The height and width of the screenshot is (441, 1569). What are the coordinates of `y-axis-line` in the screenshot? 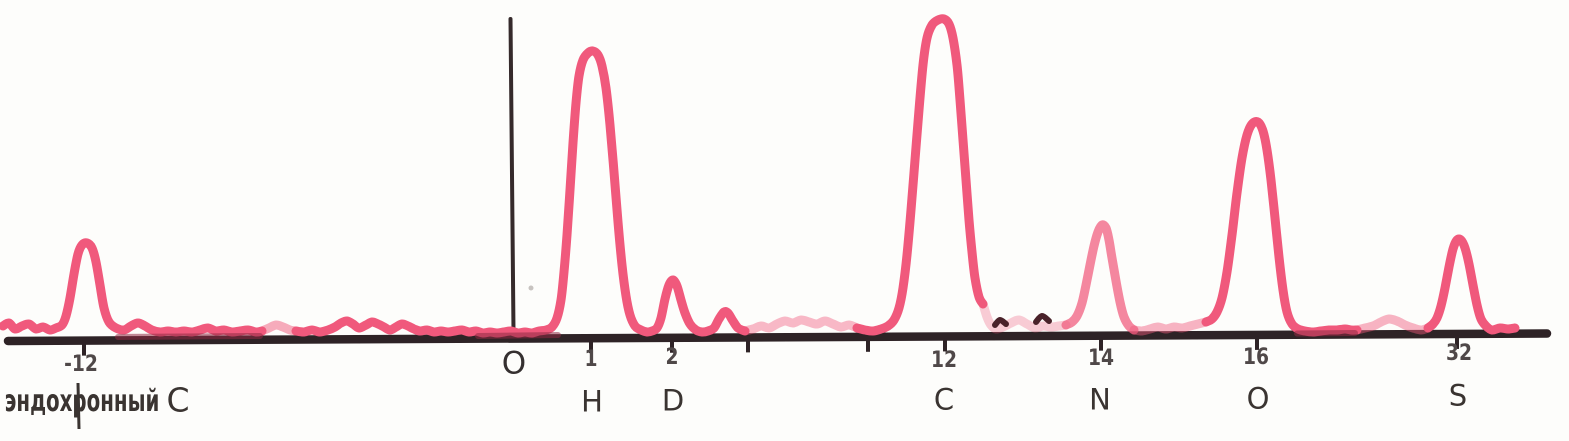 It's located at (512, 175).